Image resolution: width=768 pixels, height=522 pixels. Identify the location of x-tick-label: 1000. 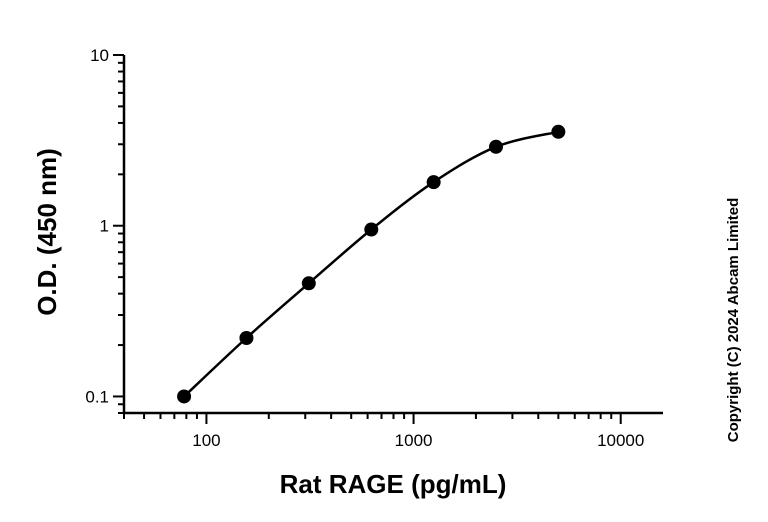
(414, 440).